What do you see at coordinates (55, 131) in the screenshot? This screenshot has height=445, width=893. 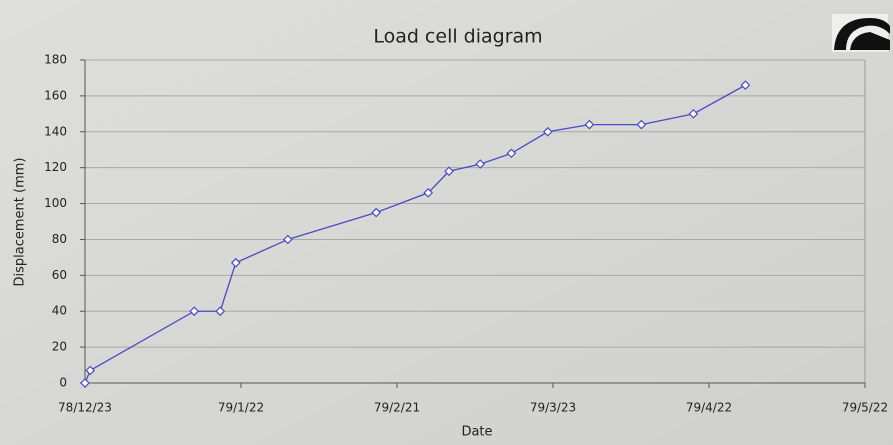 I see `y-tick-label: 140` at bounding box center [55, 131].